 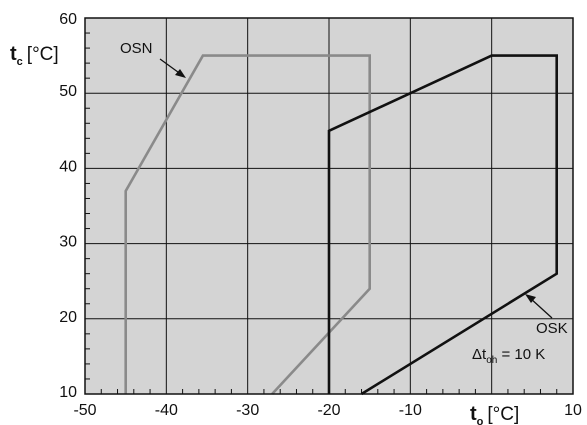 I want to click on superheat-value: = 10 K, so click(x=521, y=354).